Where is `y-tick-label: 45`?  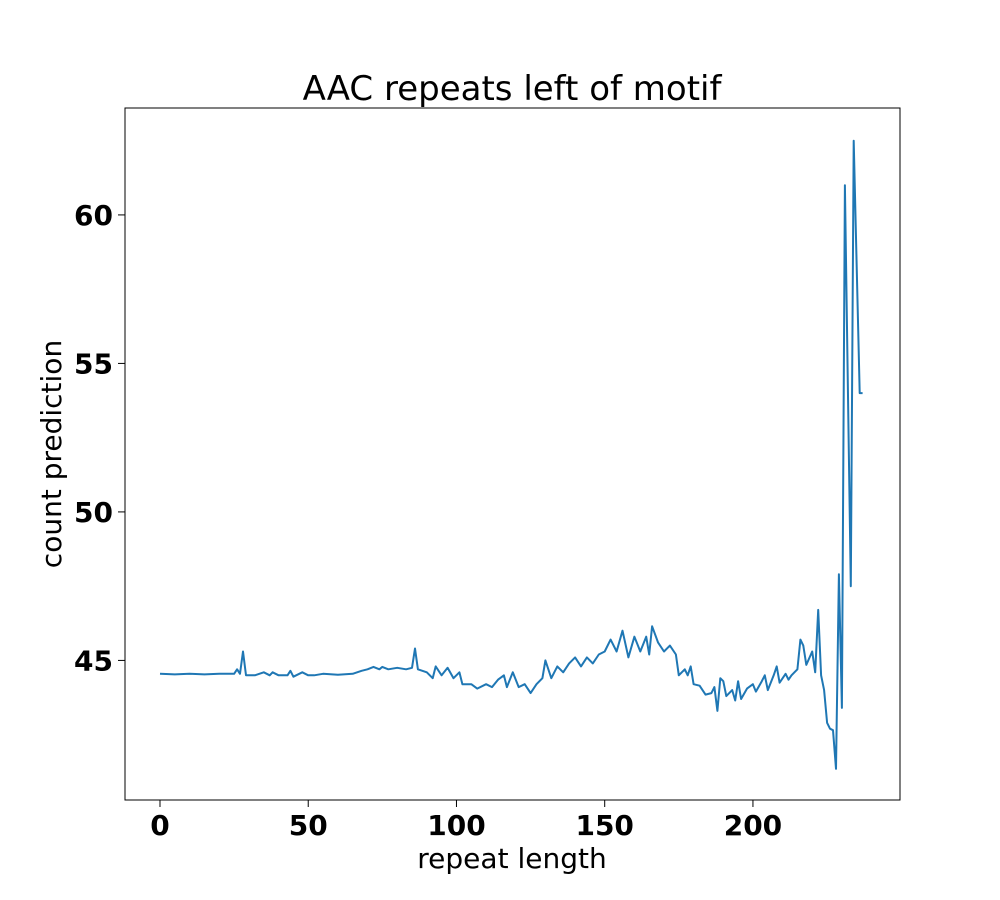
y-tick-label: 45 is located at coordinates (93, 660).